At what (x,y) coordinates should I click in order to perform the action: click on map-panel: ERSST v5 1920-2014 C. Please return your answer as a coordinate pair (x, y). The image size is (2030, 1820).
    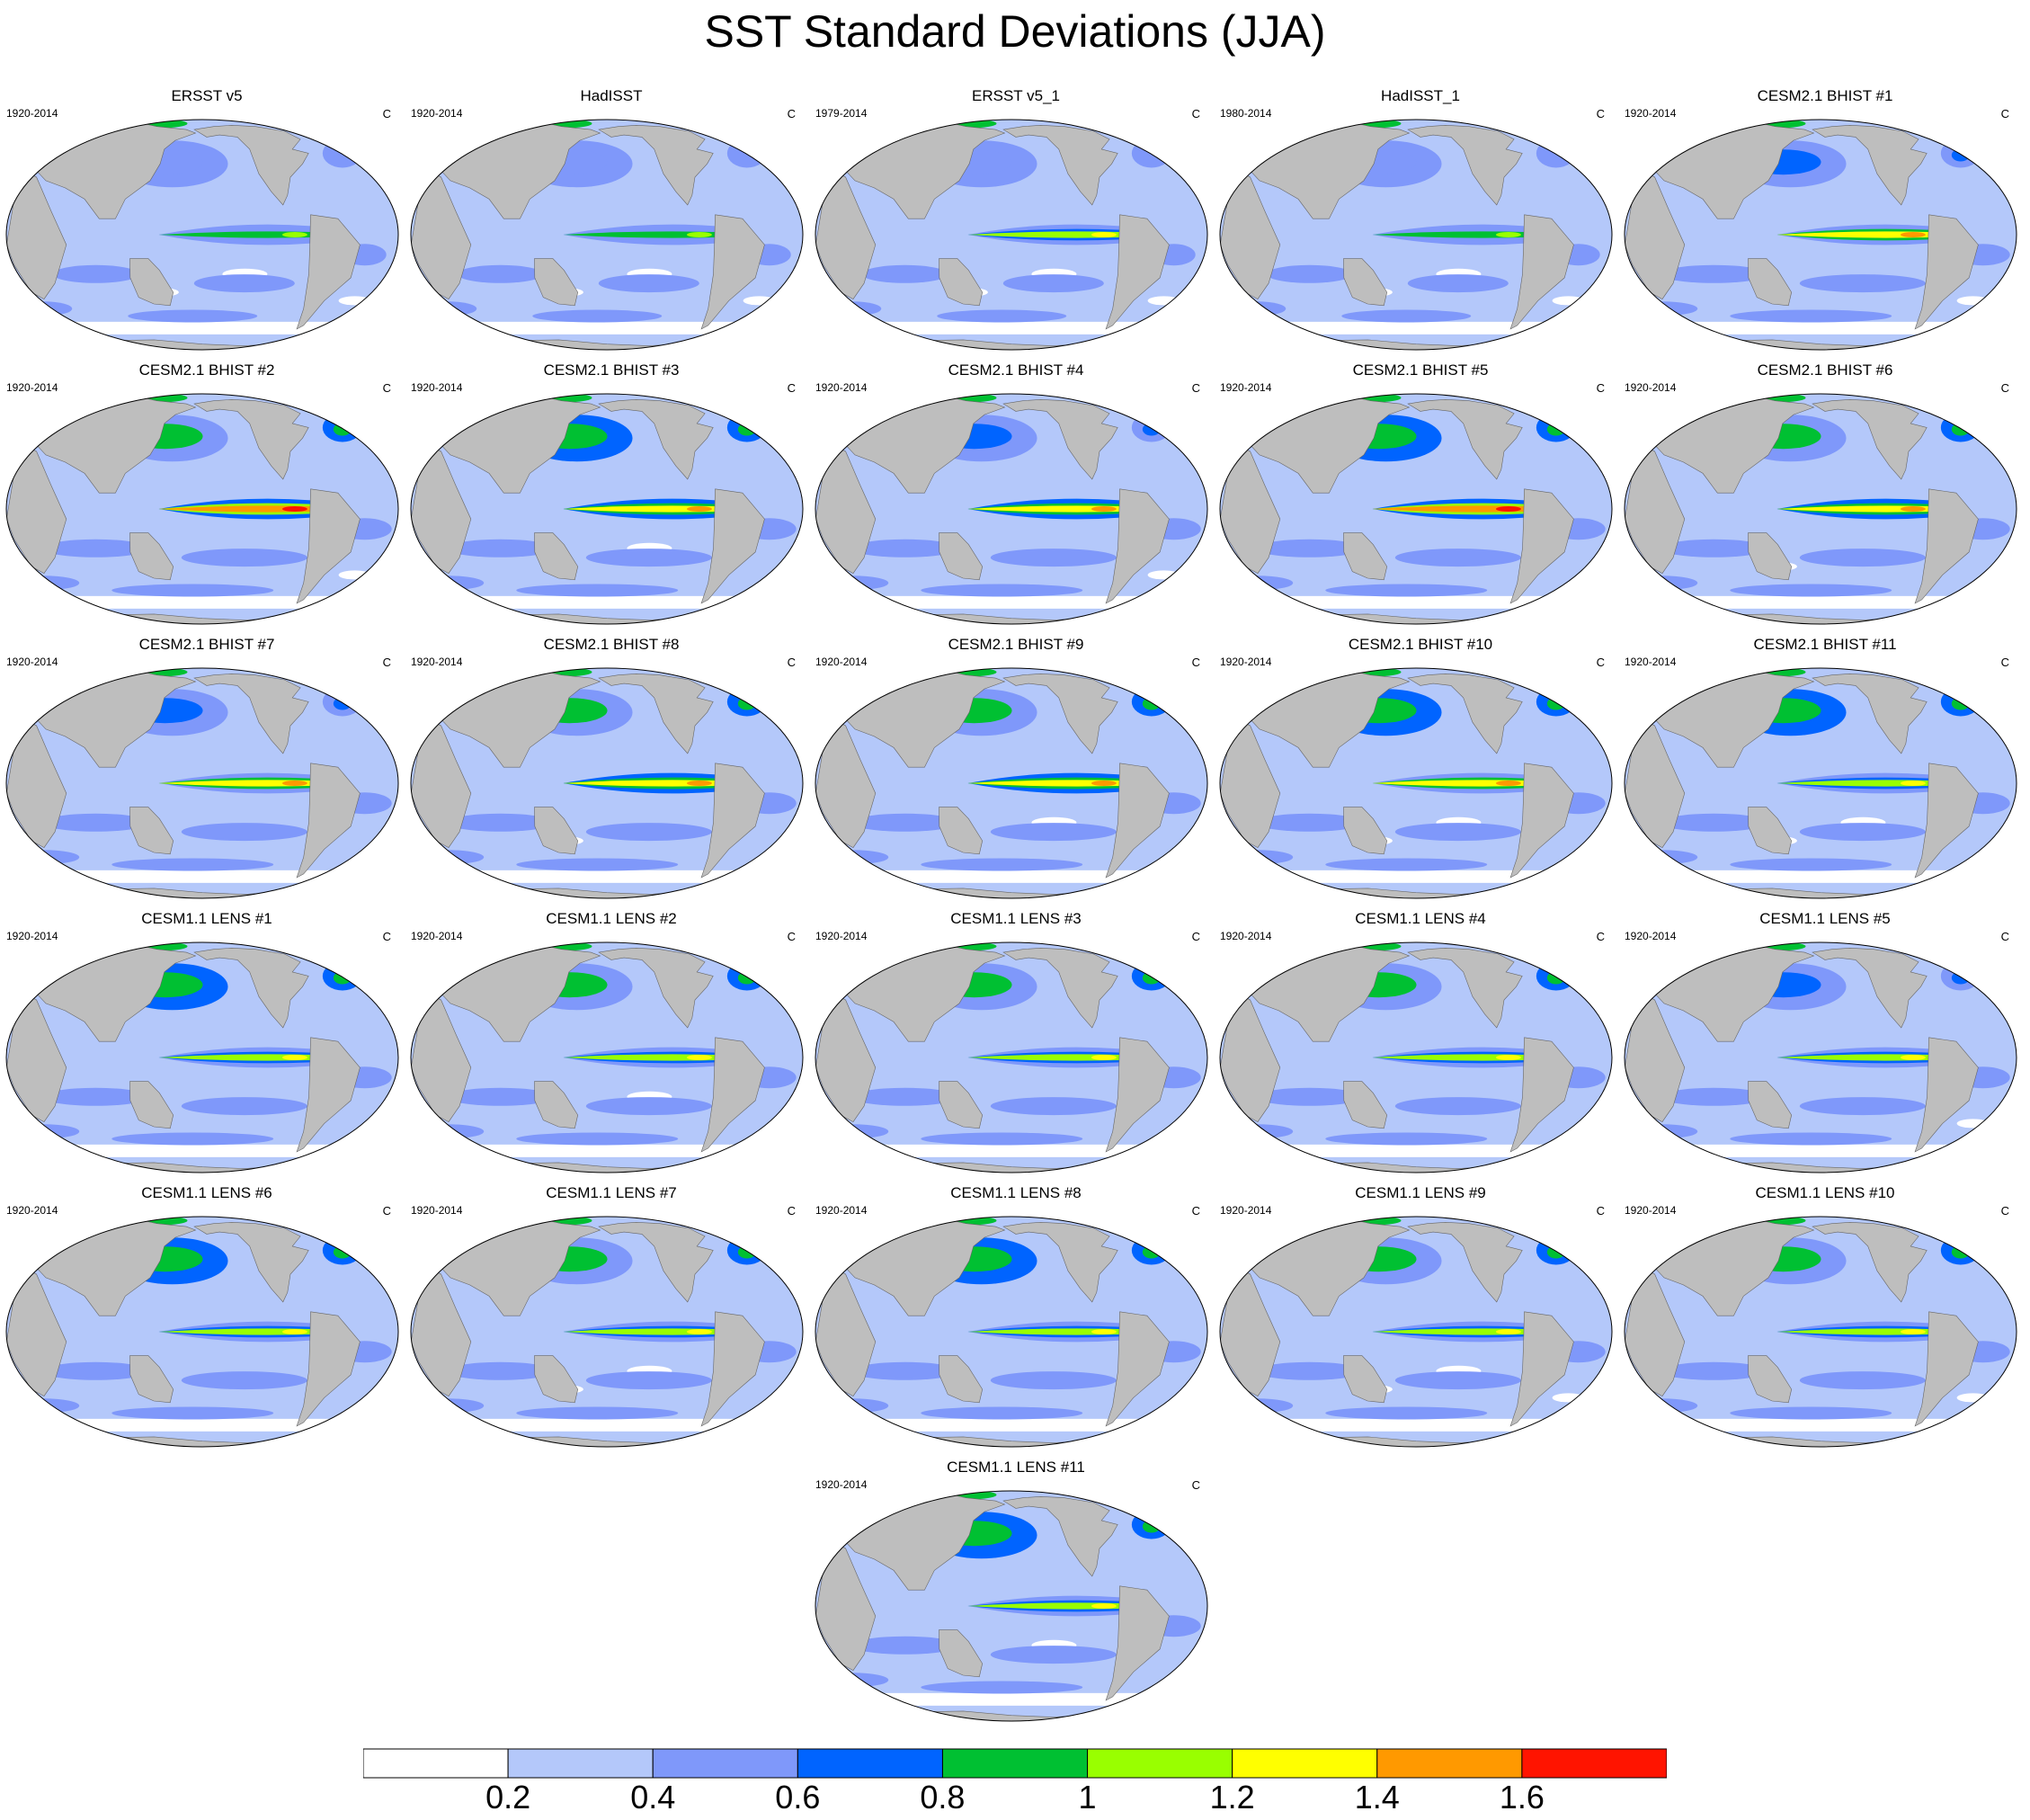
    Looking at the image, I should click on (206, 222).